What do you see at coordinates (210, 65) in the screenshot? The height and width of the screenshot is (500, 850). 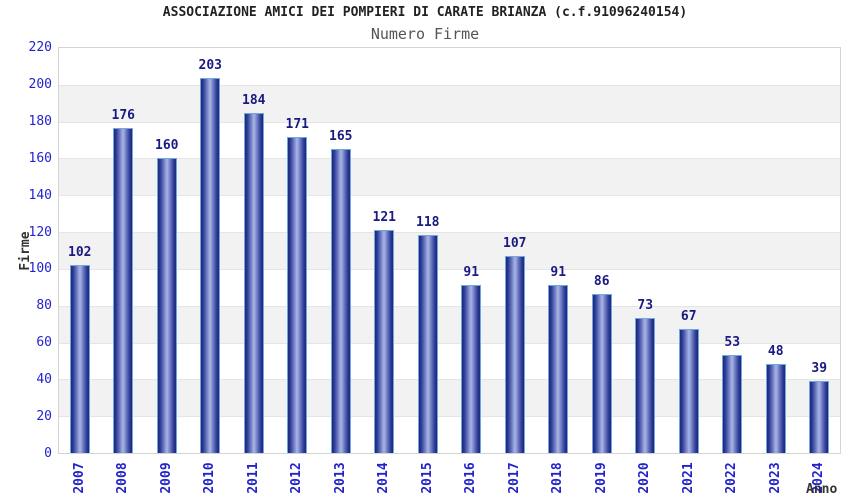 I see `bar-value-label: 203` at bounding box center [210, 65].